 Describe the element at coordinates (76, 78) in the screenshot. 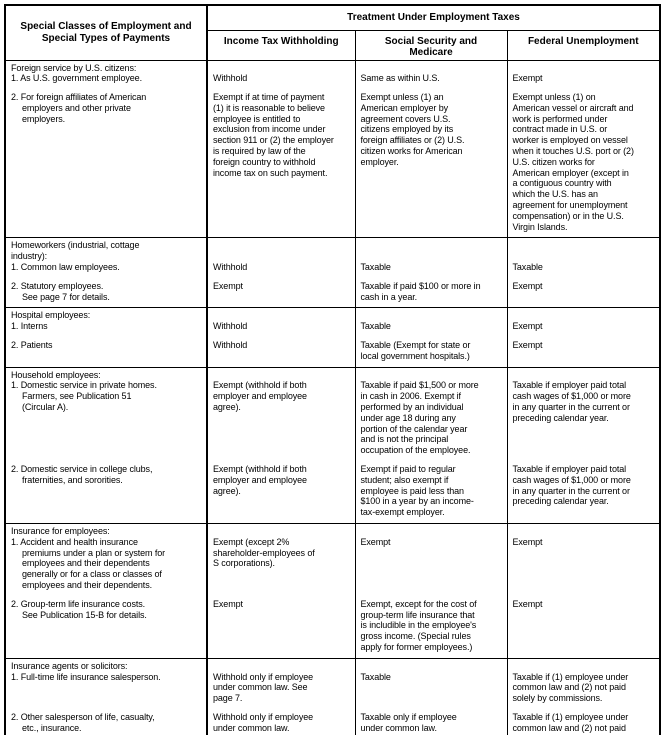

I see `cell-special-class: 1. As U.S. government employee.` at that location.